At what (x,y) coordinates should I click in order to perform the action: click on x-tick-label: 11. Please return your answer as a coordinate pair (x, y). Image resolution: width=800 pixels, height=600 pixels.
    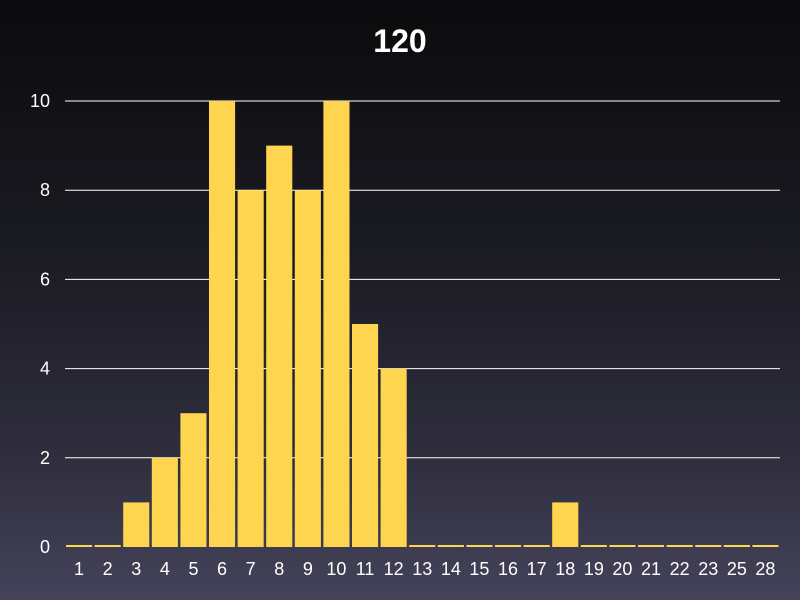
    Looking at the image, I should click on (365, 569).